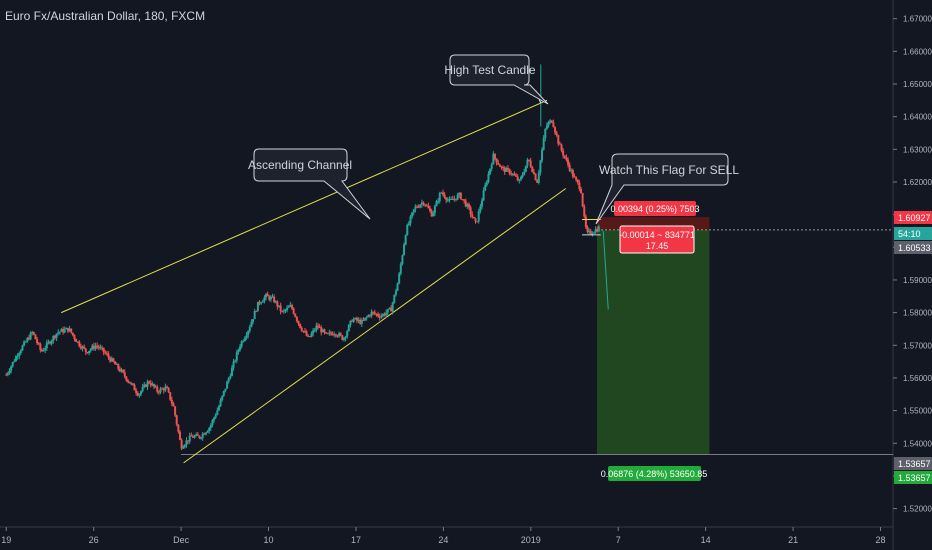 Image resolution: width=932 pixels, height=550 pixels. What do you see at coordinates (443, 540) in the screenshot?
I see `time-tick-label: 24` at bounding box center [443, 540].